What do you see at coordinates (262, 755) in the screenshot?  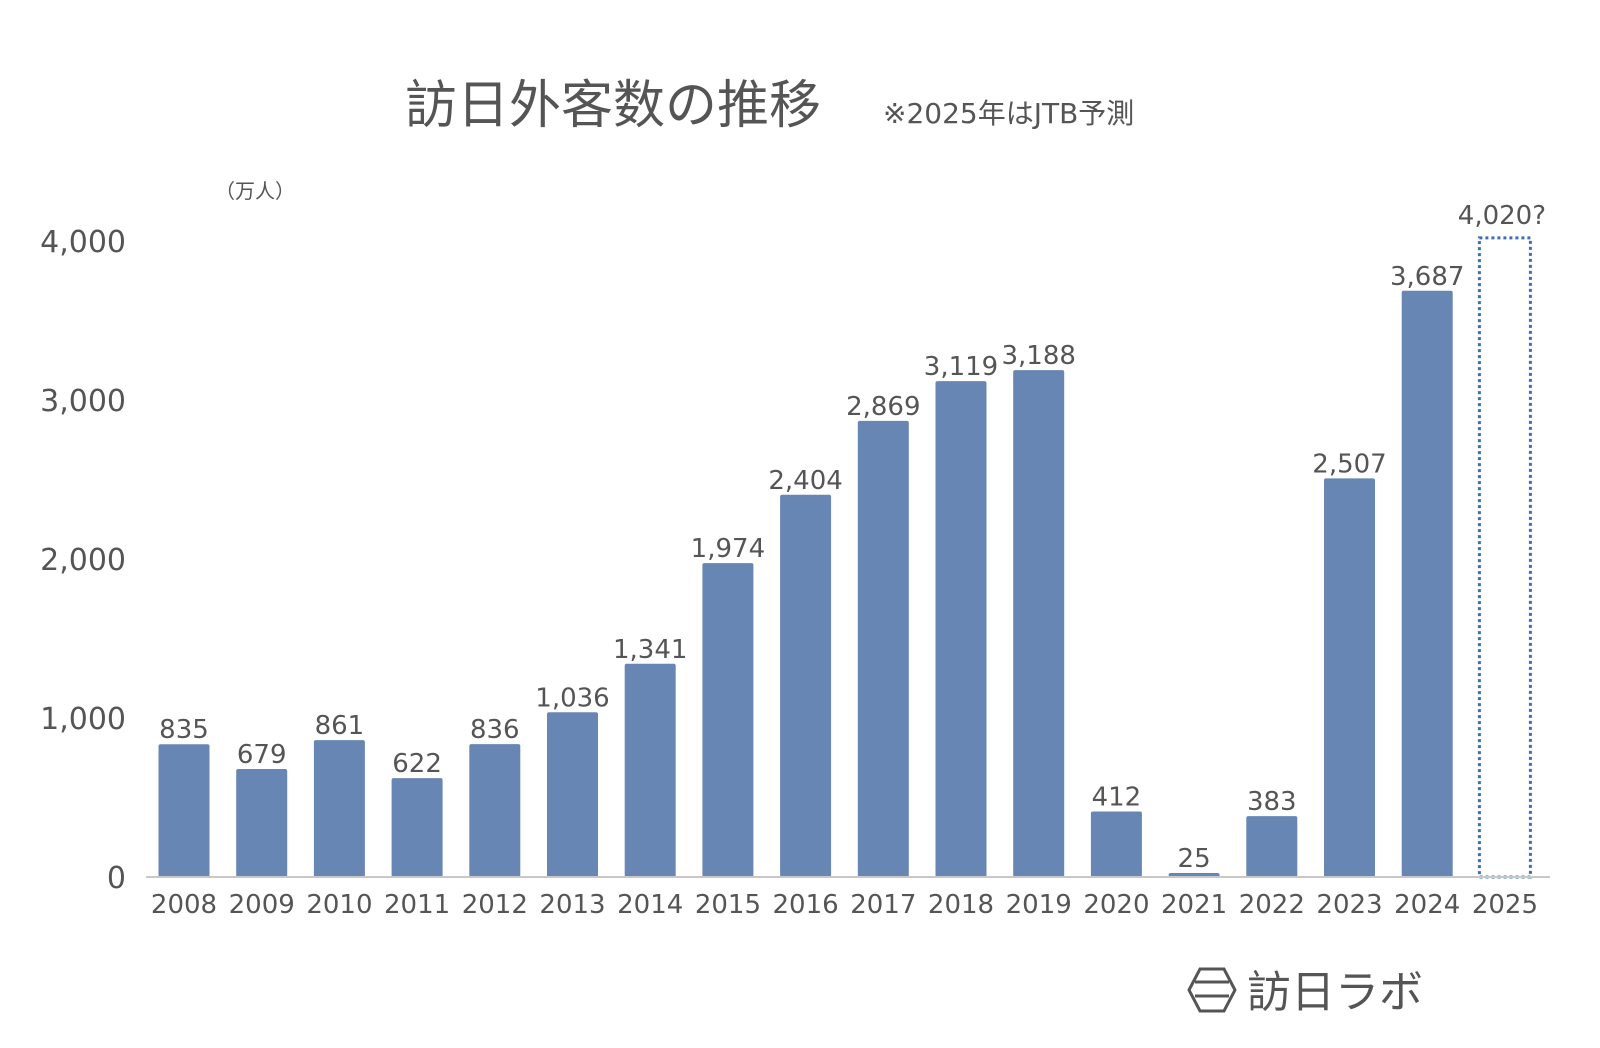 I see `data-label: 679` at bounding box center [262, 755].